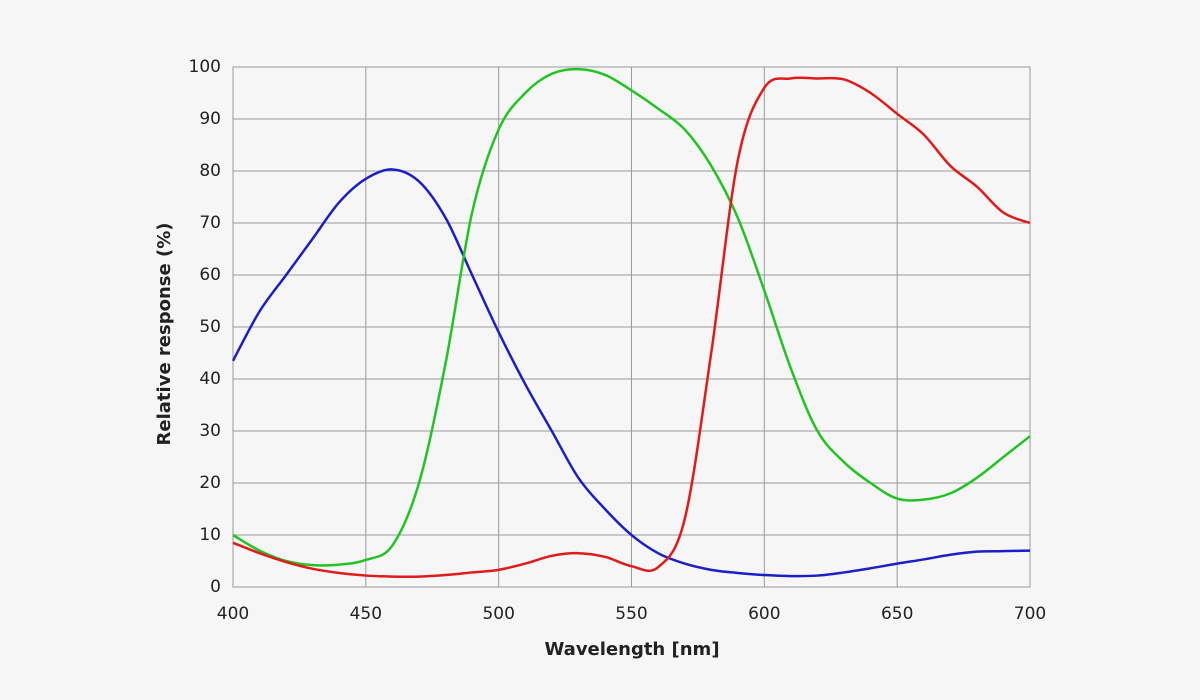 The image size is (1200, 700). I want to click on x-tick-label: 550, so click(631, 614).